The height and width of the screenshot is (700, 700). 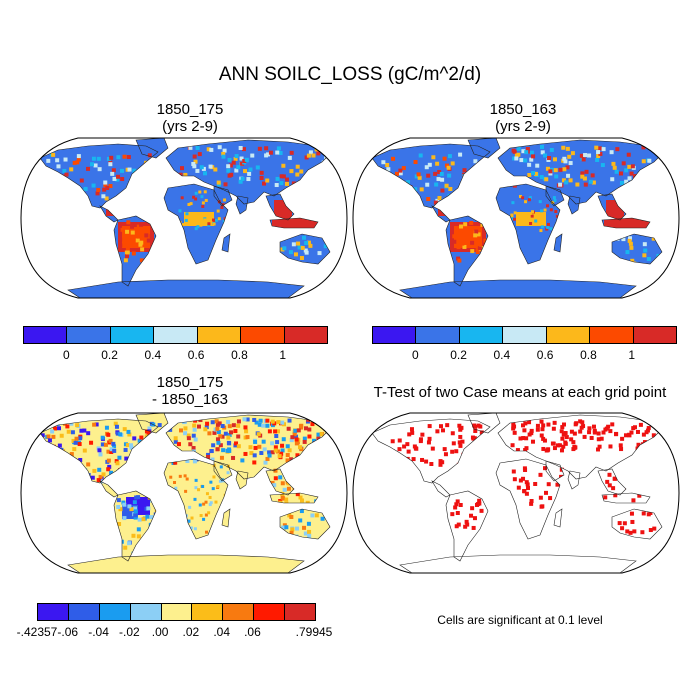 I want to click on panel-title-case2-line1: 1850_163, so click(x=523, y=109).